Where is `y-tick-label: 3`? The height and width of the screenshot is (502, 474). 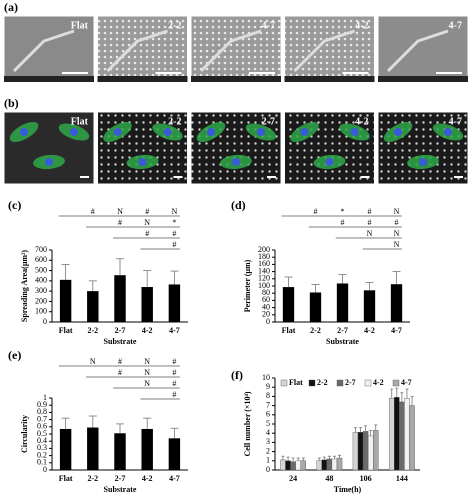 y-tick-label: 3 is located at coordinates (268, 441).